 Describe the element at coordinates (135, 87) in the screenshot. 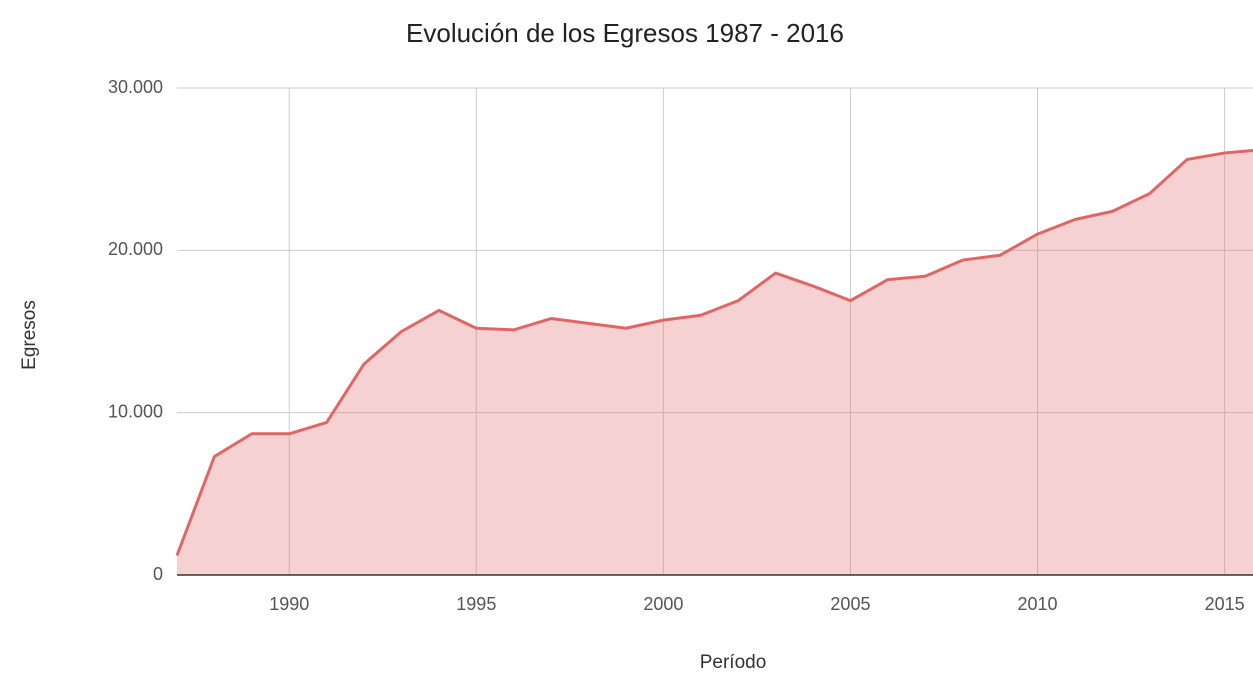

I see `y-tick-label: 30.000` at that location.